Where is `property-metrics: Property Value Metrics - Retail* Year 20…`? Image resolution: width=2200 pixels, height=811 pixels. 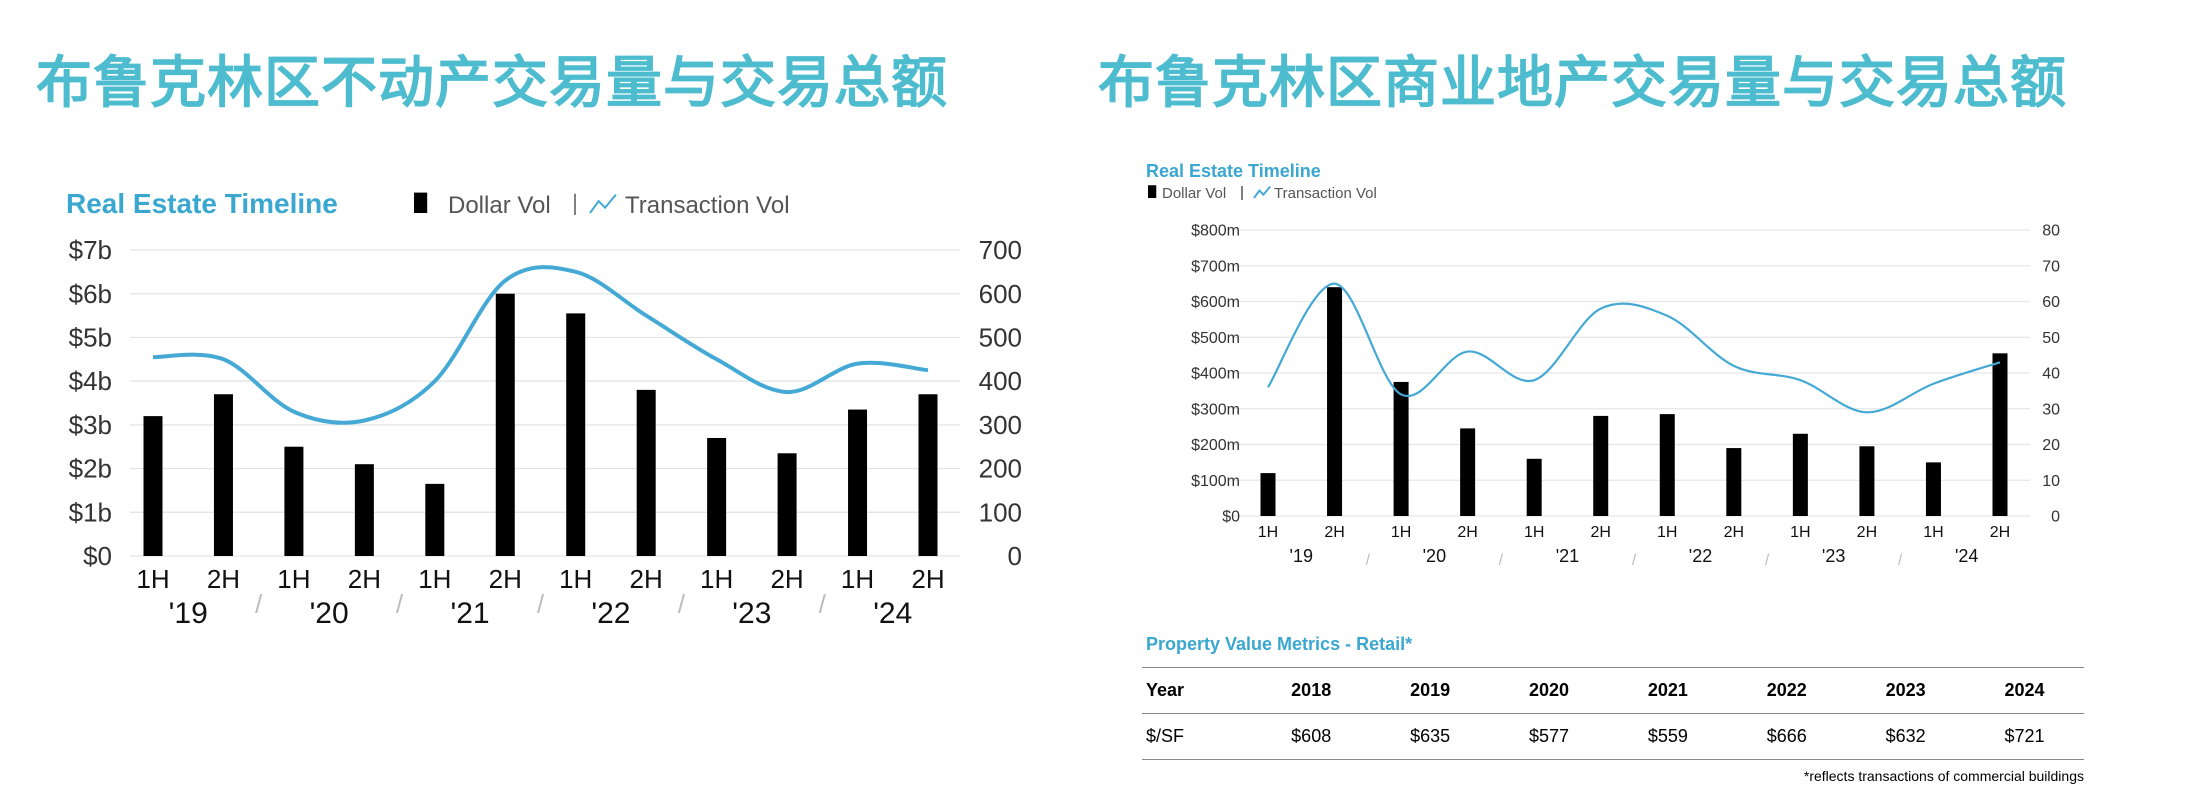 property-metrics: Property Value Metrics - Retail* Year 20… is located at coordinates (1613, 709).